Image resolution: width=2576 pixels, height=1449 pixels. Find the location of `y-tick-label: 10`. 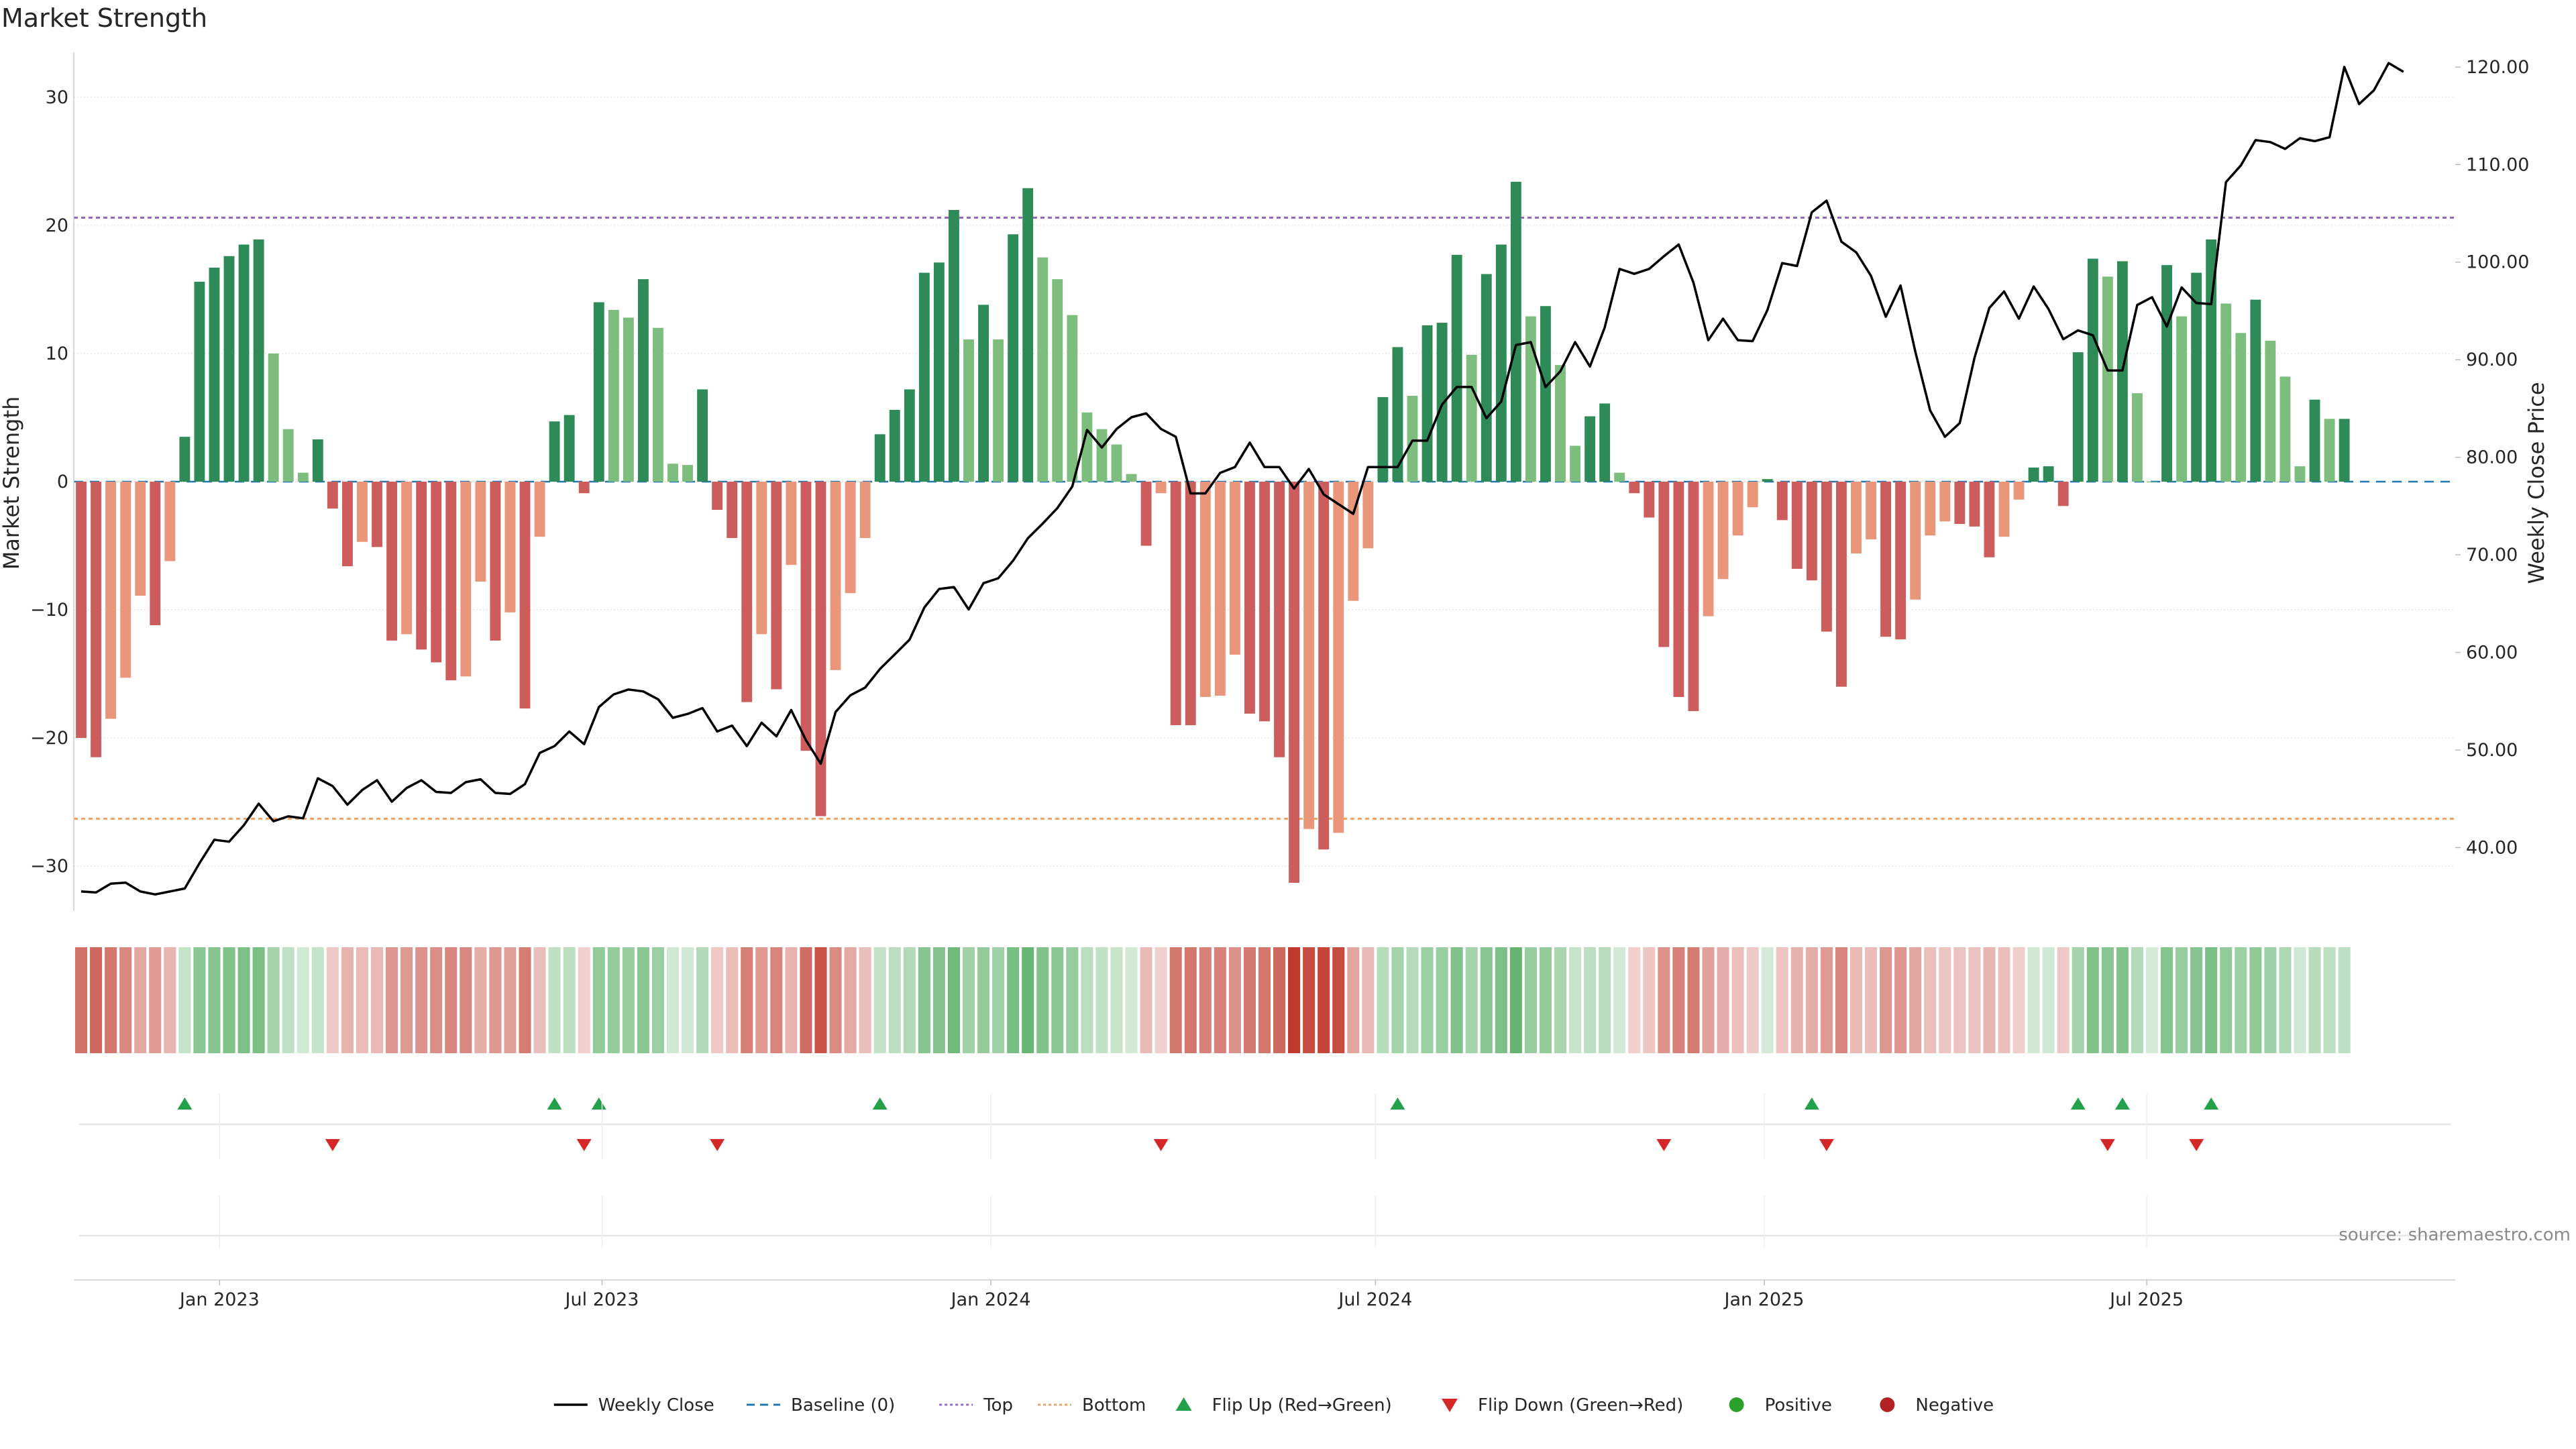

y-tick-label: 10 is located at coordinates (57, 353).